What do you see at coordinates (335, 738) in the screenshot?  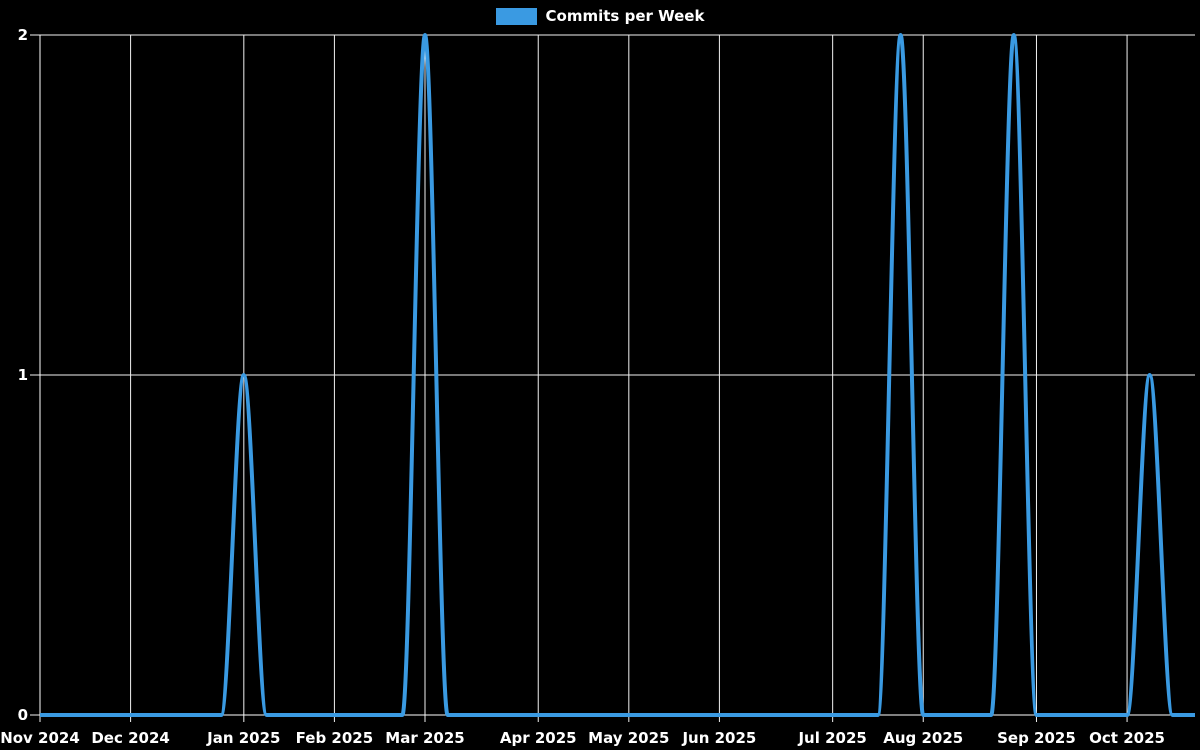 I see `x-tick-label-feb-2025: Feb 2025` at bounding box center [335, 738].